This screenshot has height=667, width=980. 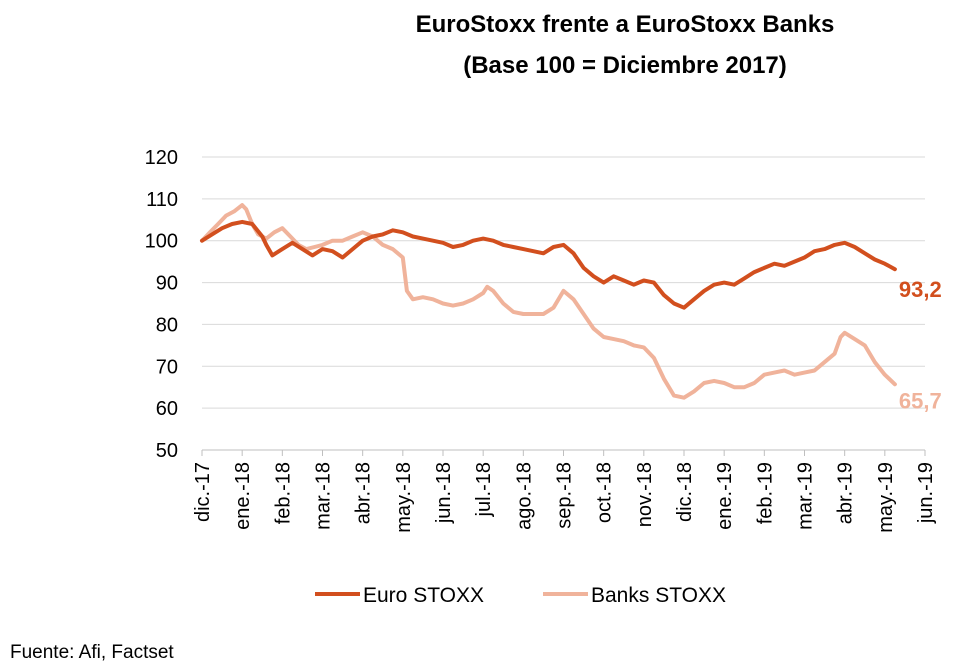 I want to click on y-tick-label: 70, so click(x=167, y=367).